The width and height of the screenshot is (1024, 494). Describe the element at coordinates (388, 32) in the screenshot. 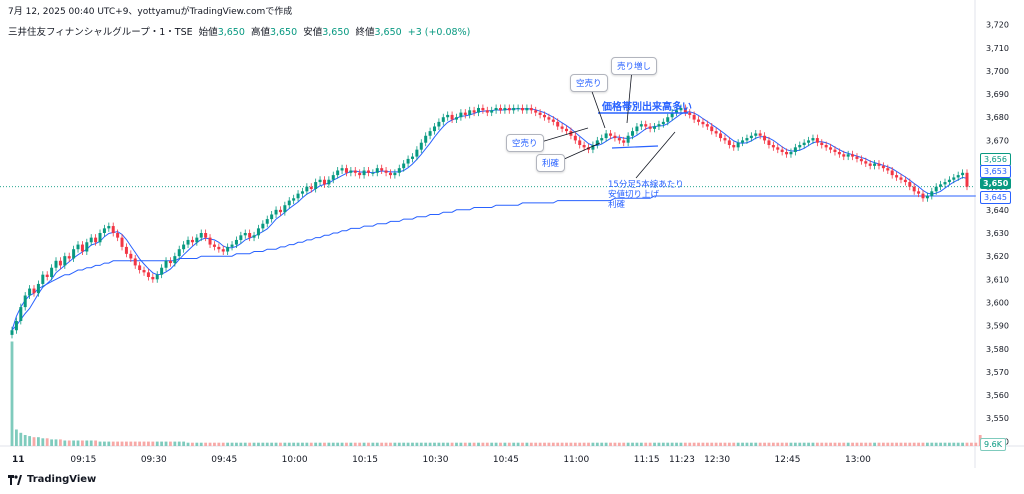

I see `close-value: 3,650` at that location.